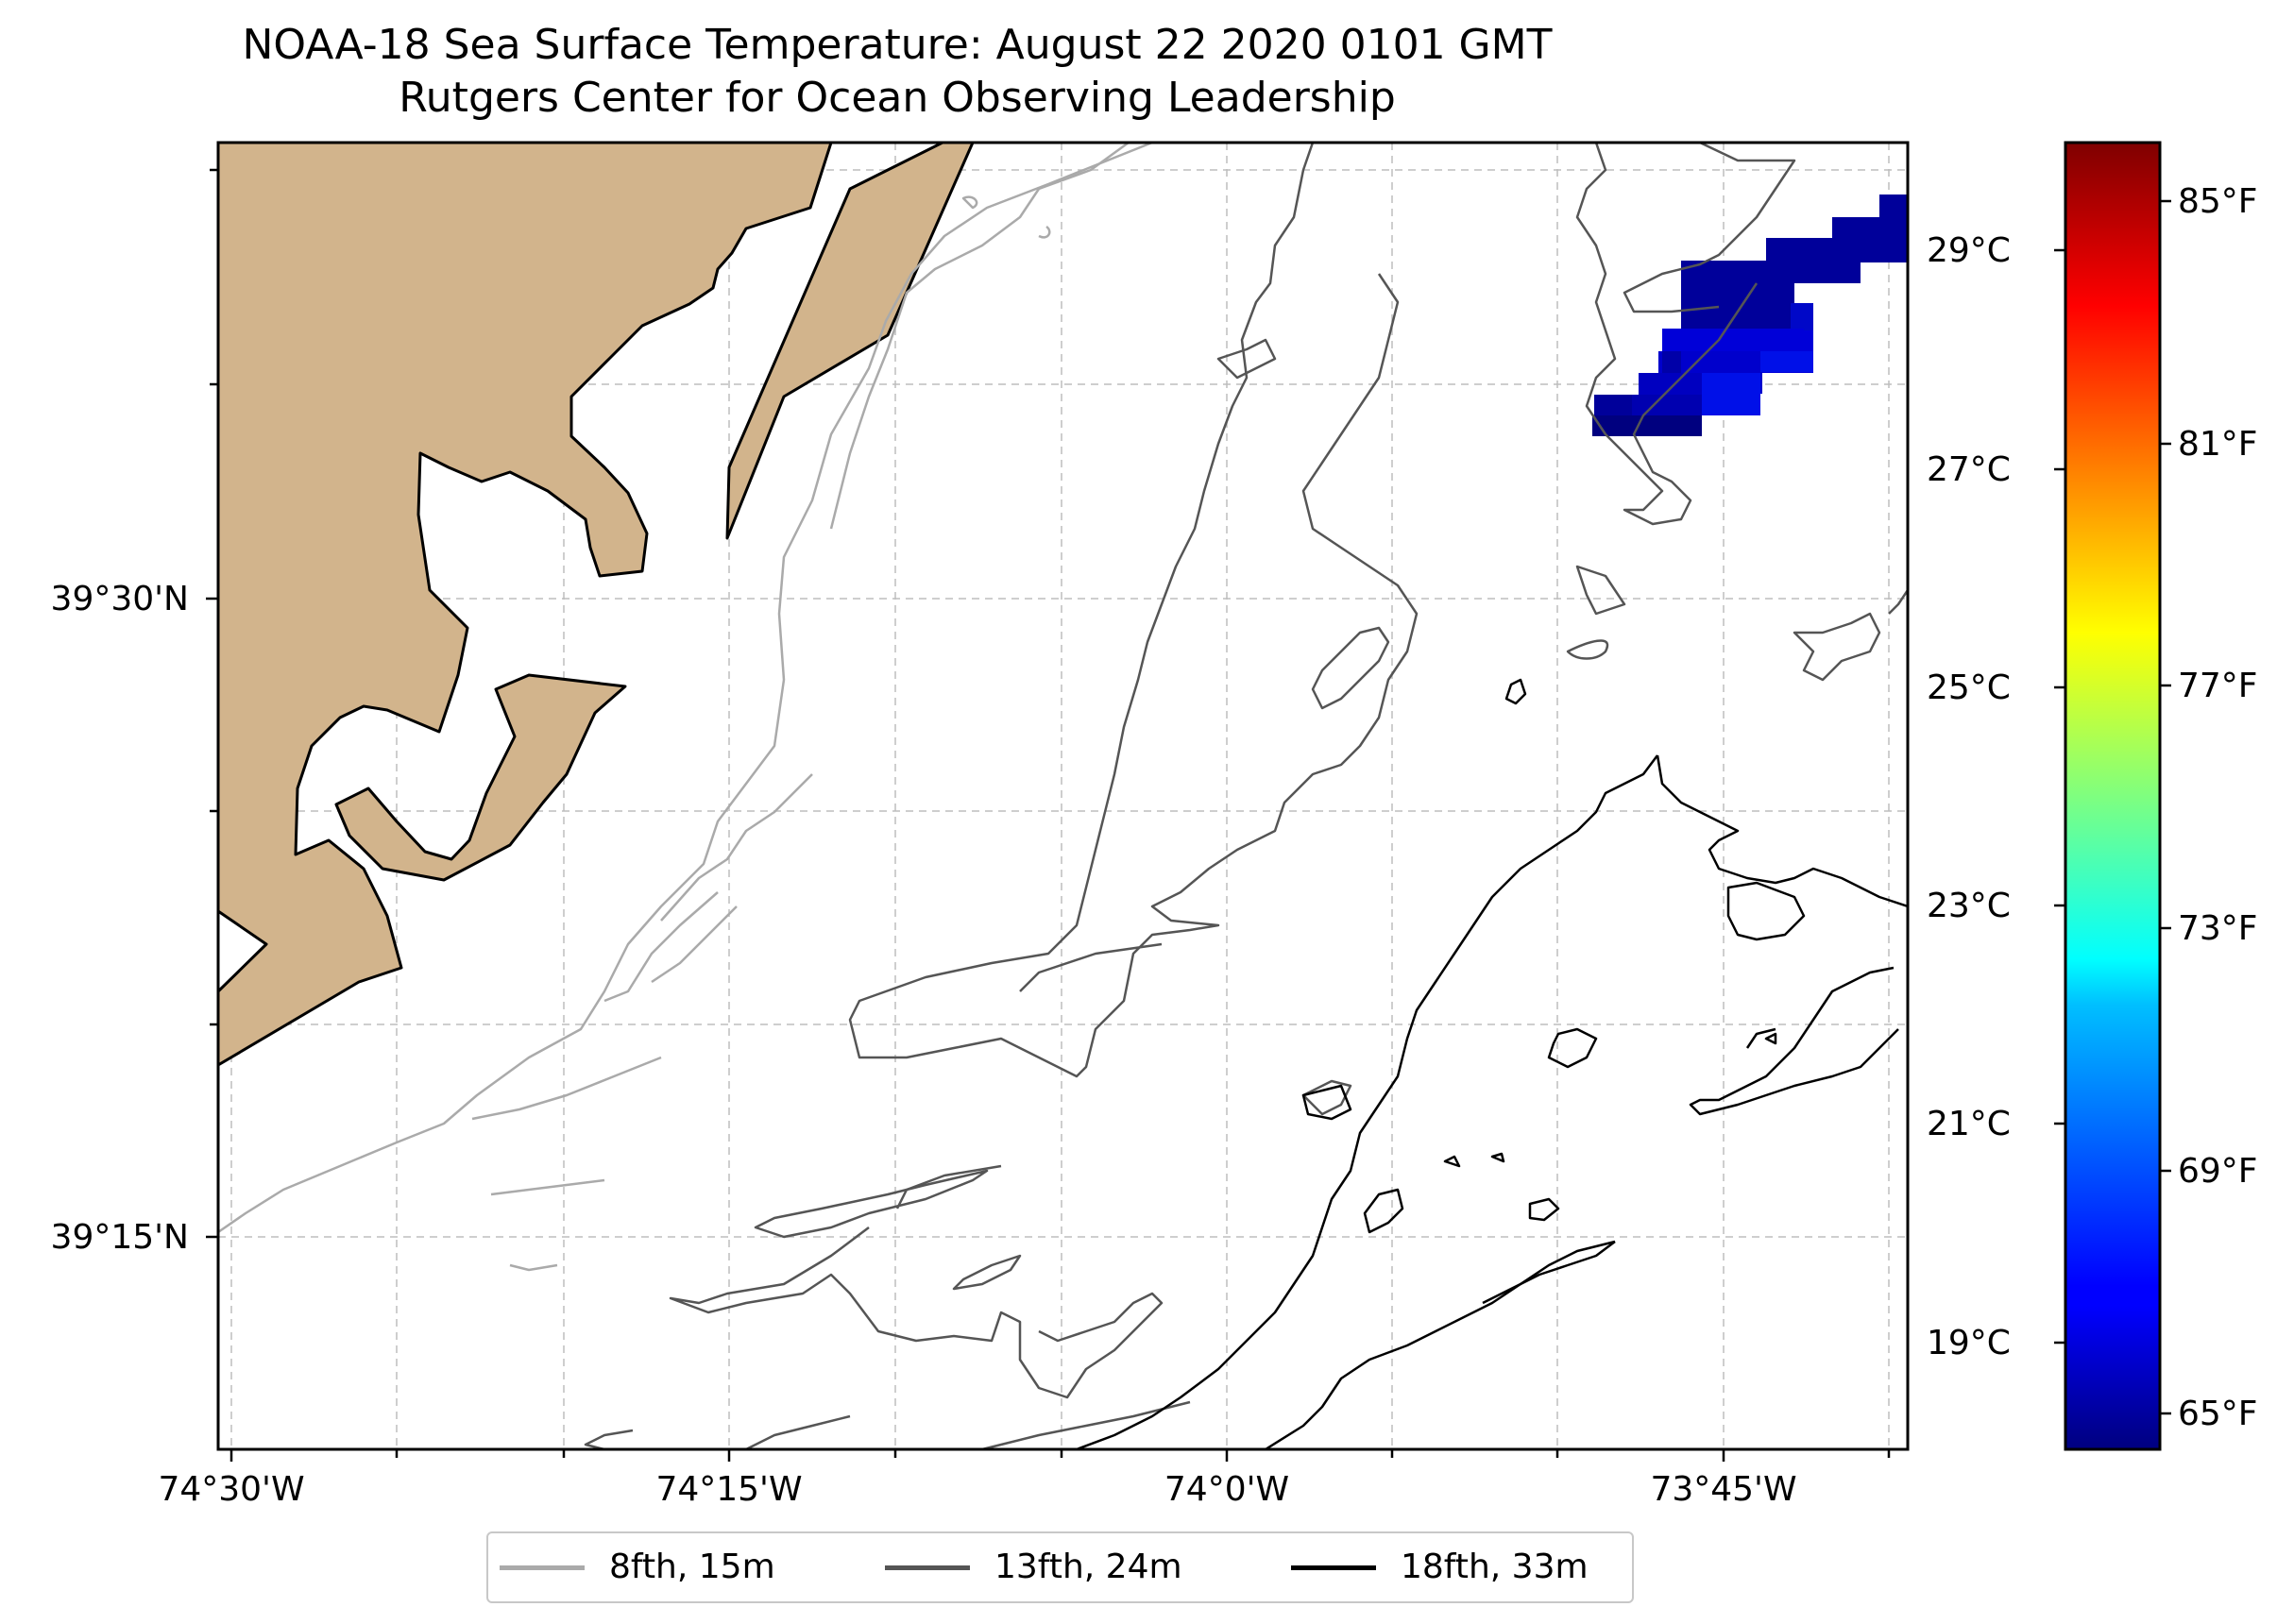  What do you see at coordinates (2113, 796) in the screenshot?
I see `colorbar` at bounding box center [2113, 796].